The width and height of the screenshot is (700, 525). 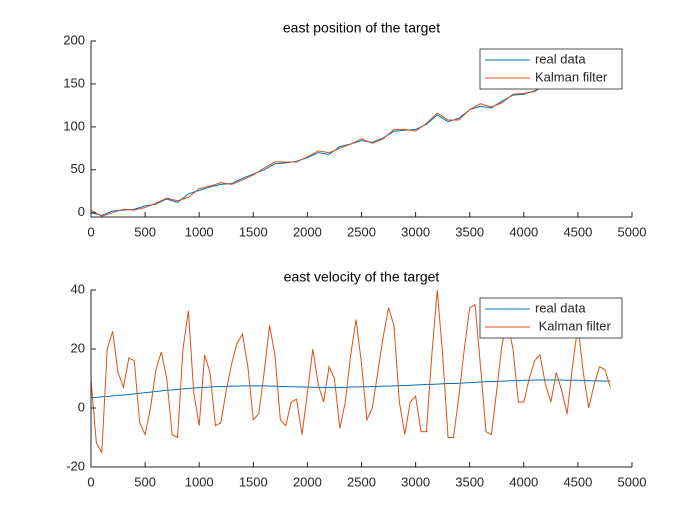 What do you see at coordinates (361, 28) in the screenshot?
I see `chart-title: east position of the target` at bounding box center [361, 28].